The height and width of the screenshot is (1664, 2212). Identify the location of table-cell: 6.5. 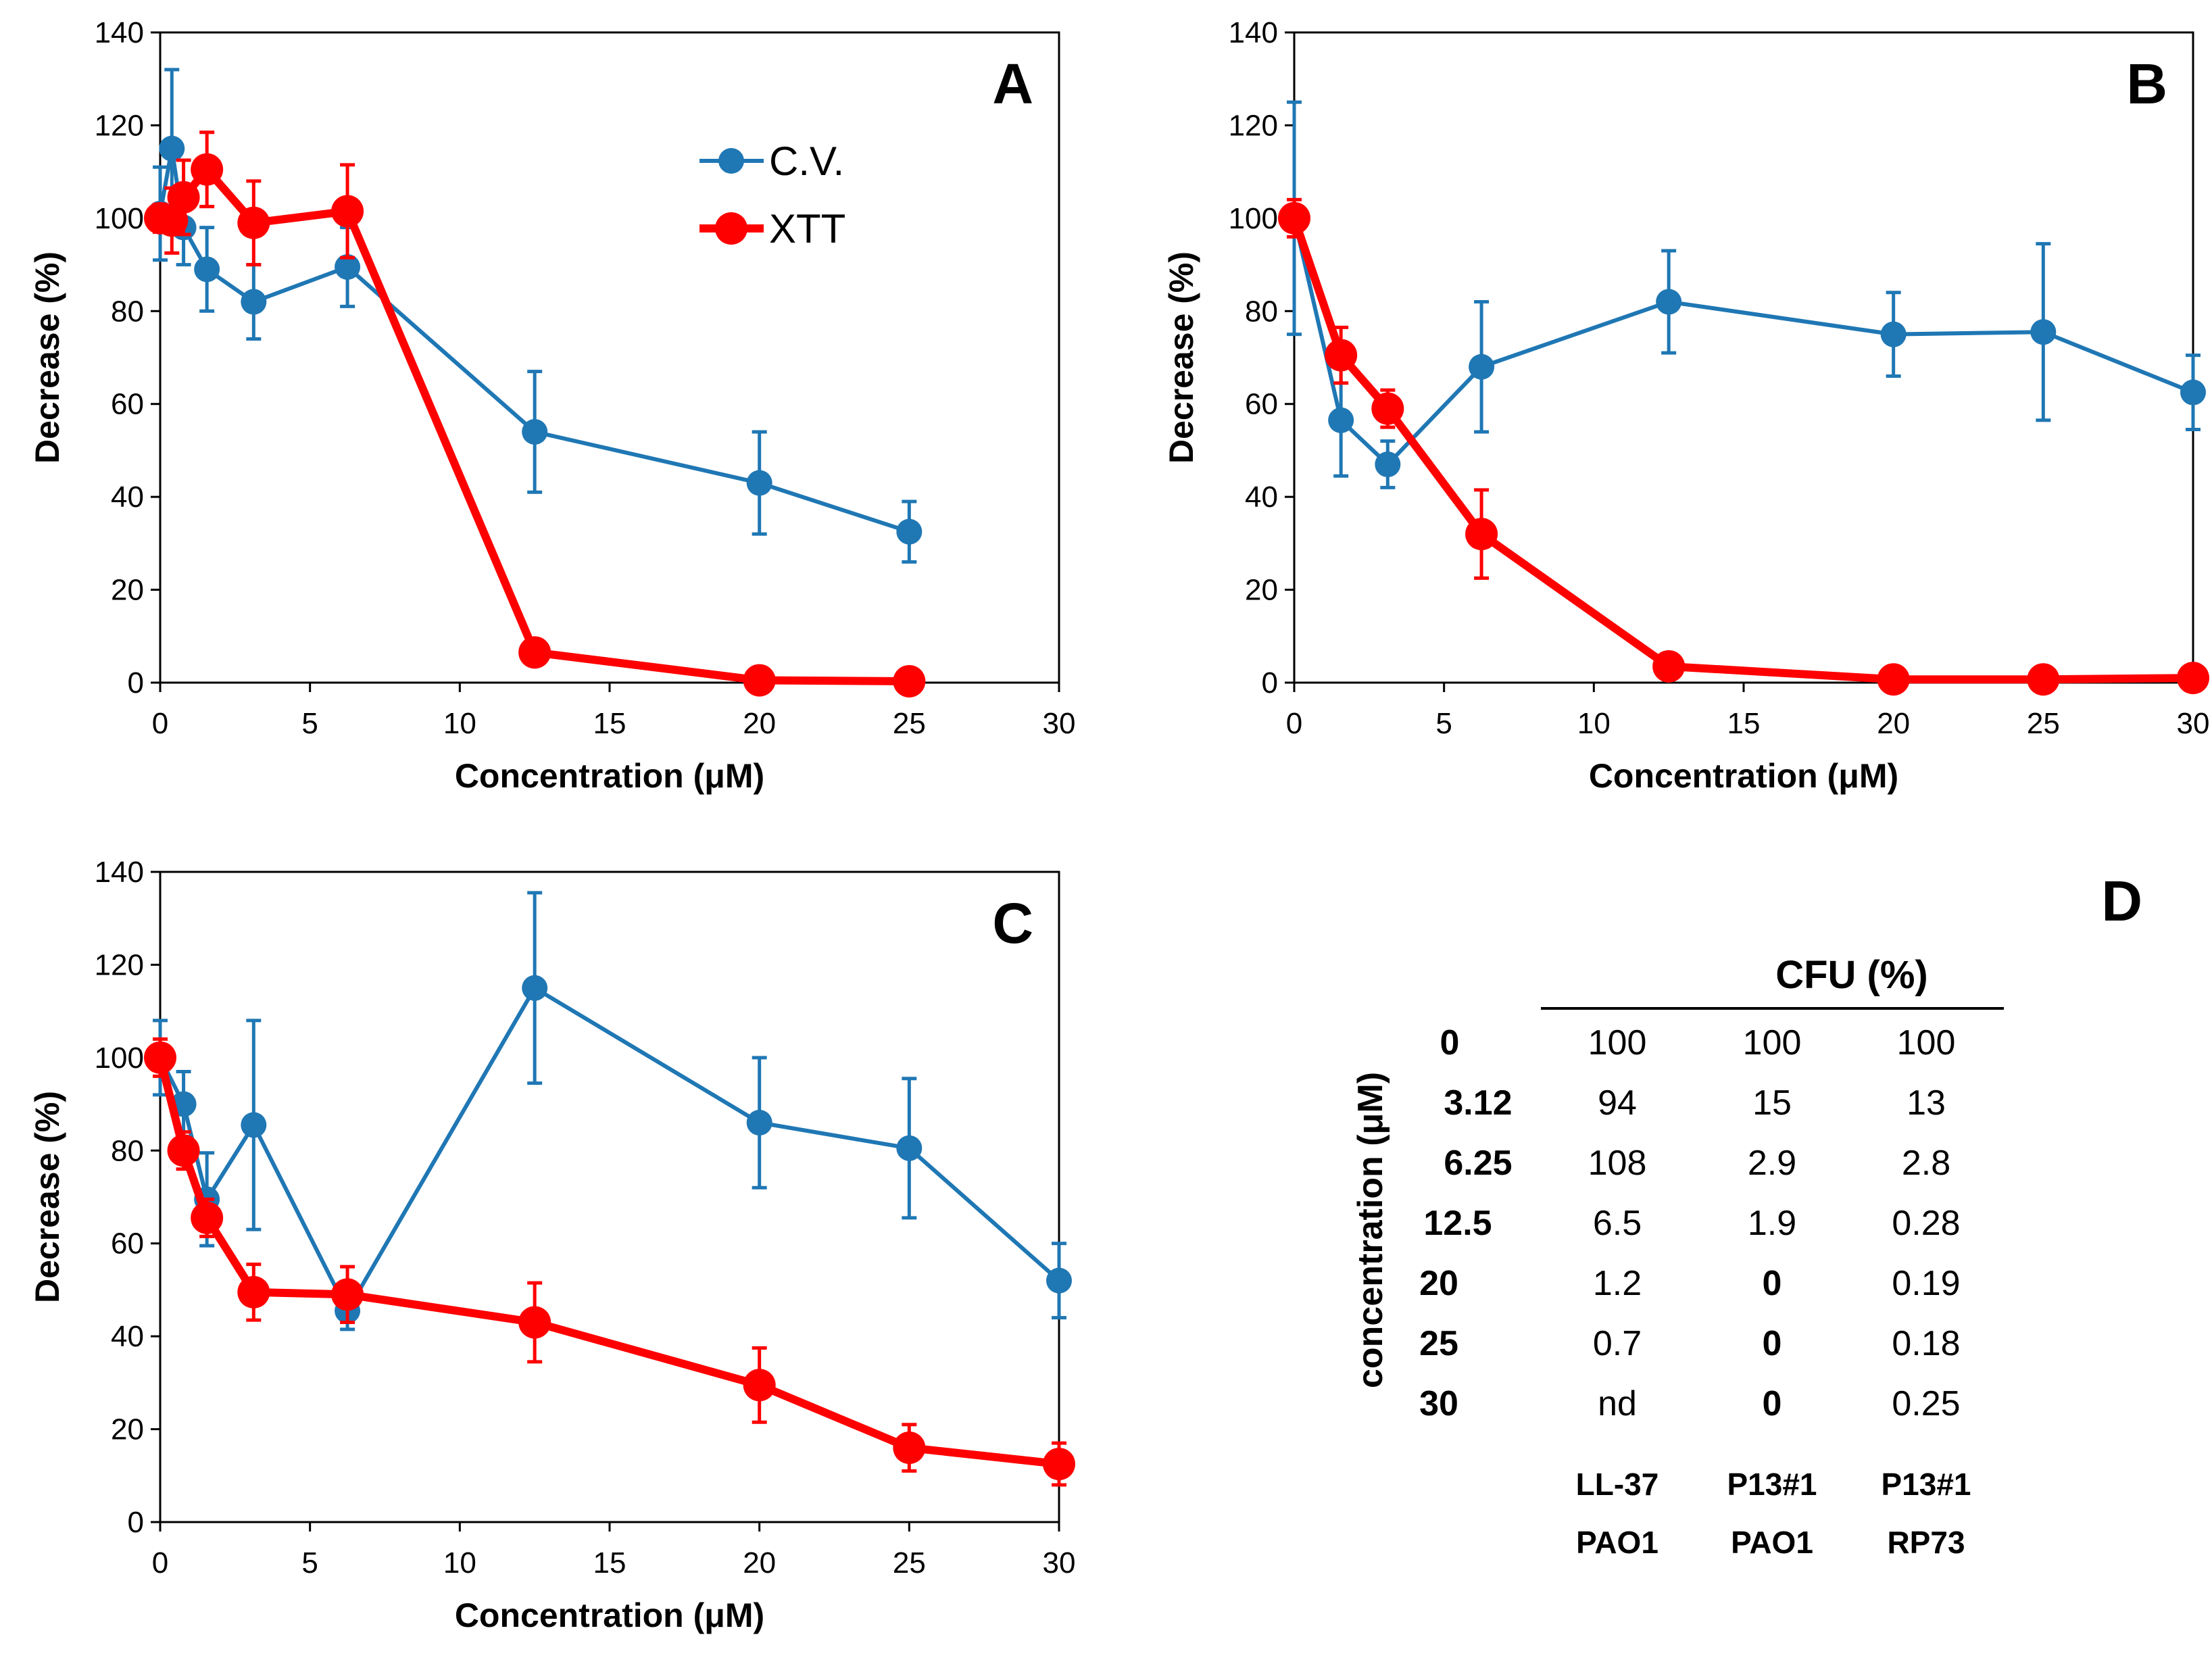
(1617, 1223).